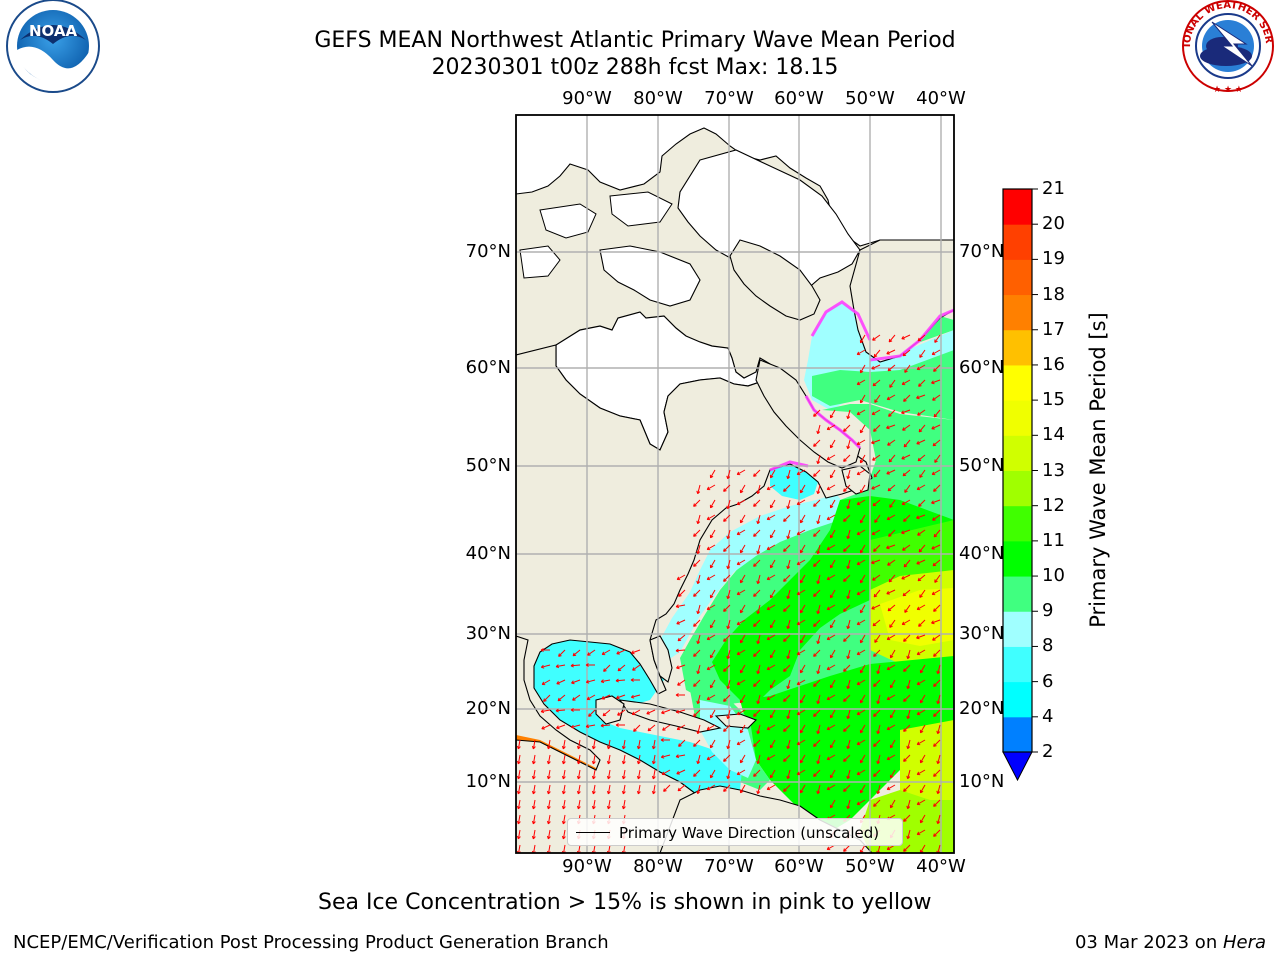 The width and height of the screenshot is (1280, 960). Describe the element at coordinates (1020, 485) in the screenshot. I see `colorbar` at that location.